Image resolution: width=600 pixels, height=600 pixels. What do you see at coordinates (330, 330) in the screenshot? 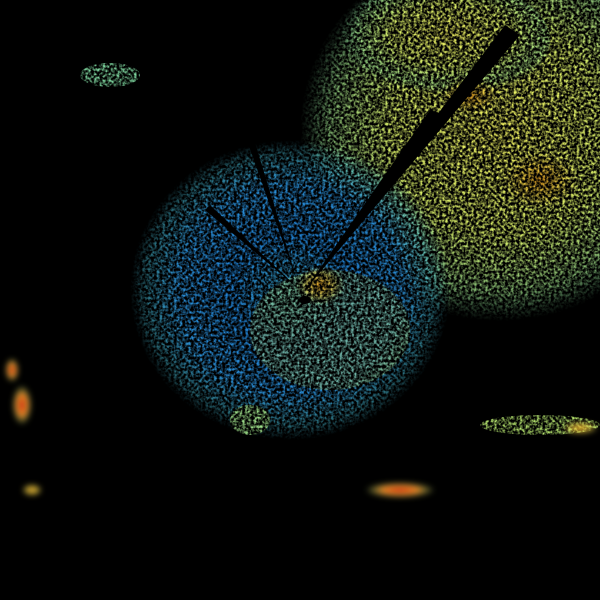
I see `inner-green` at bounding box center [330, 330].